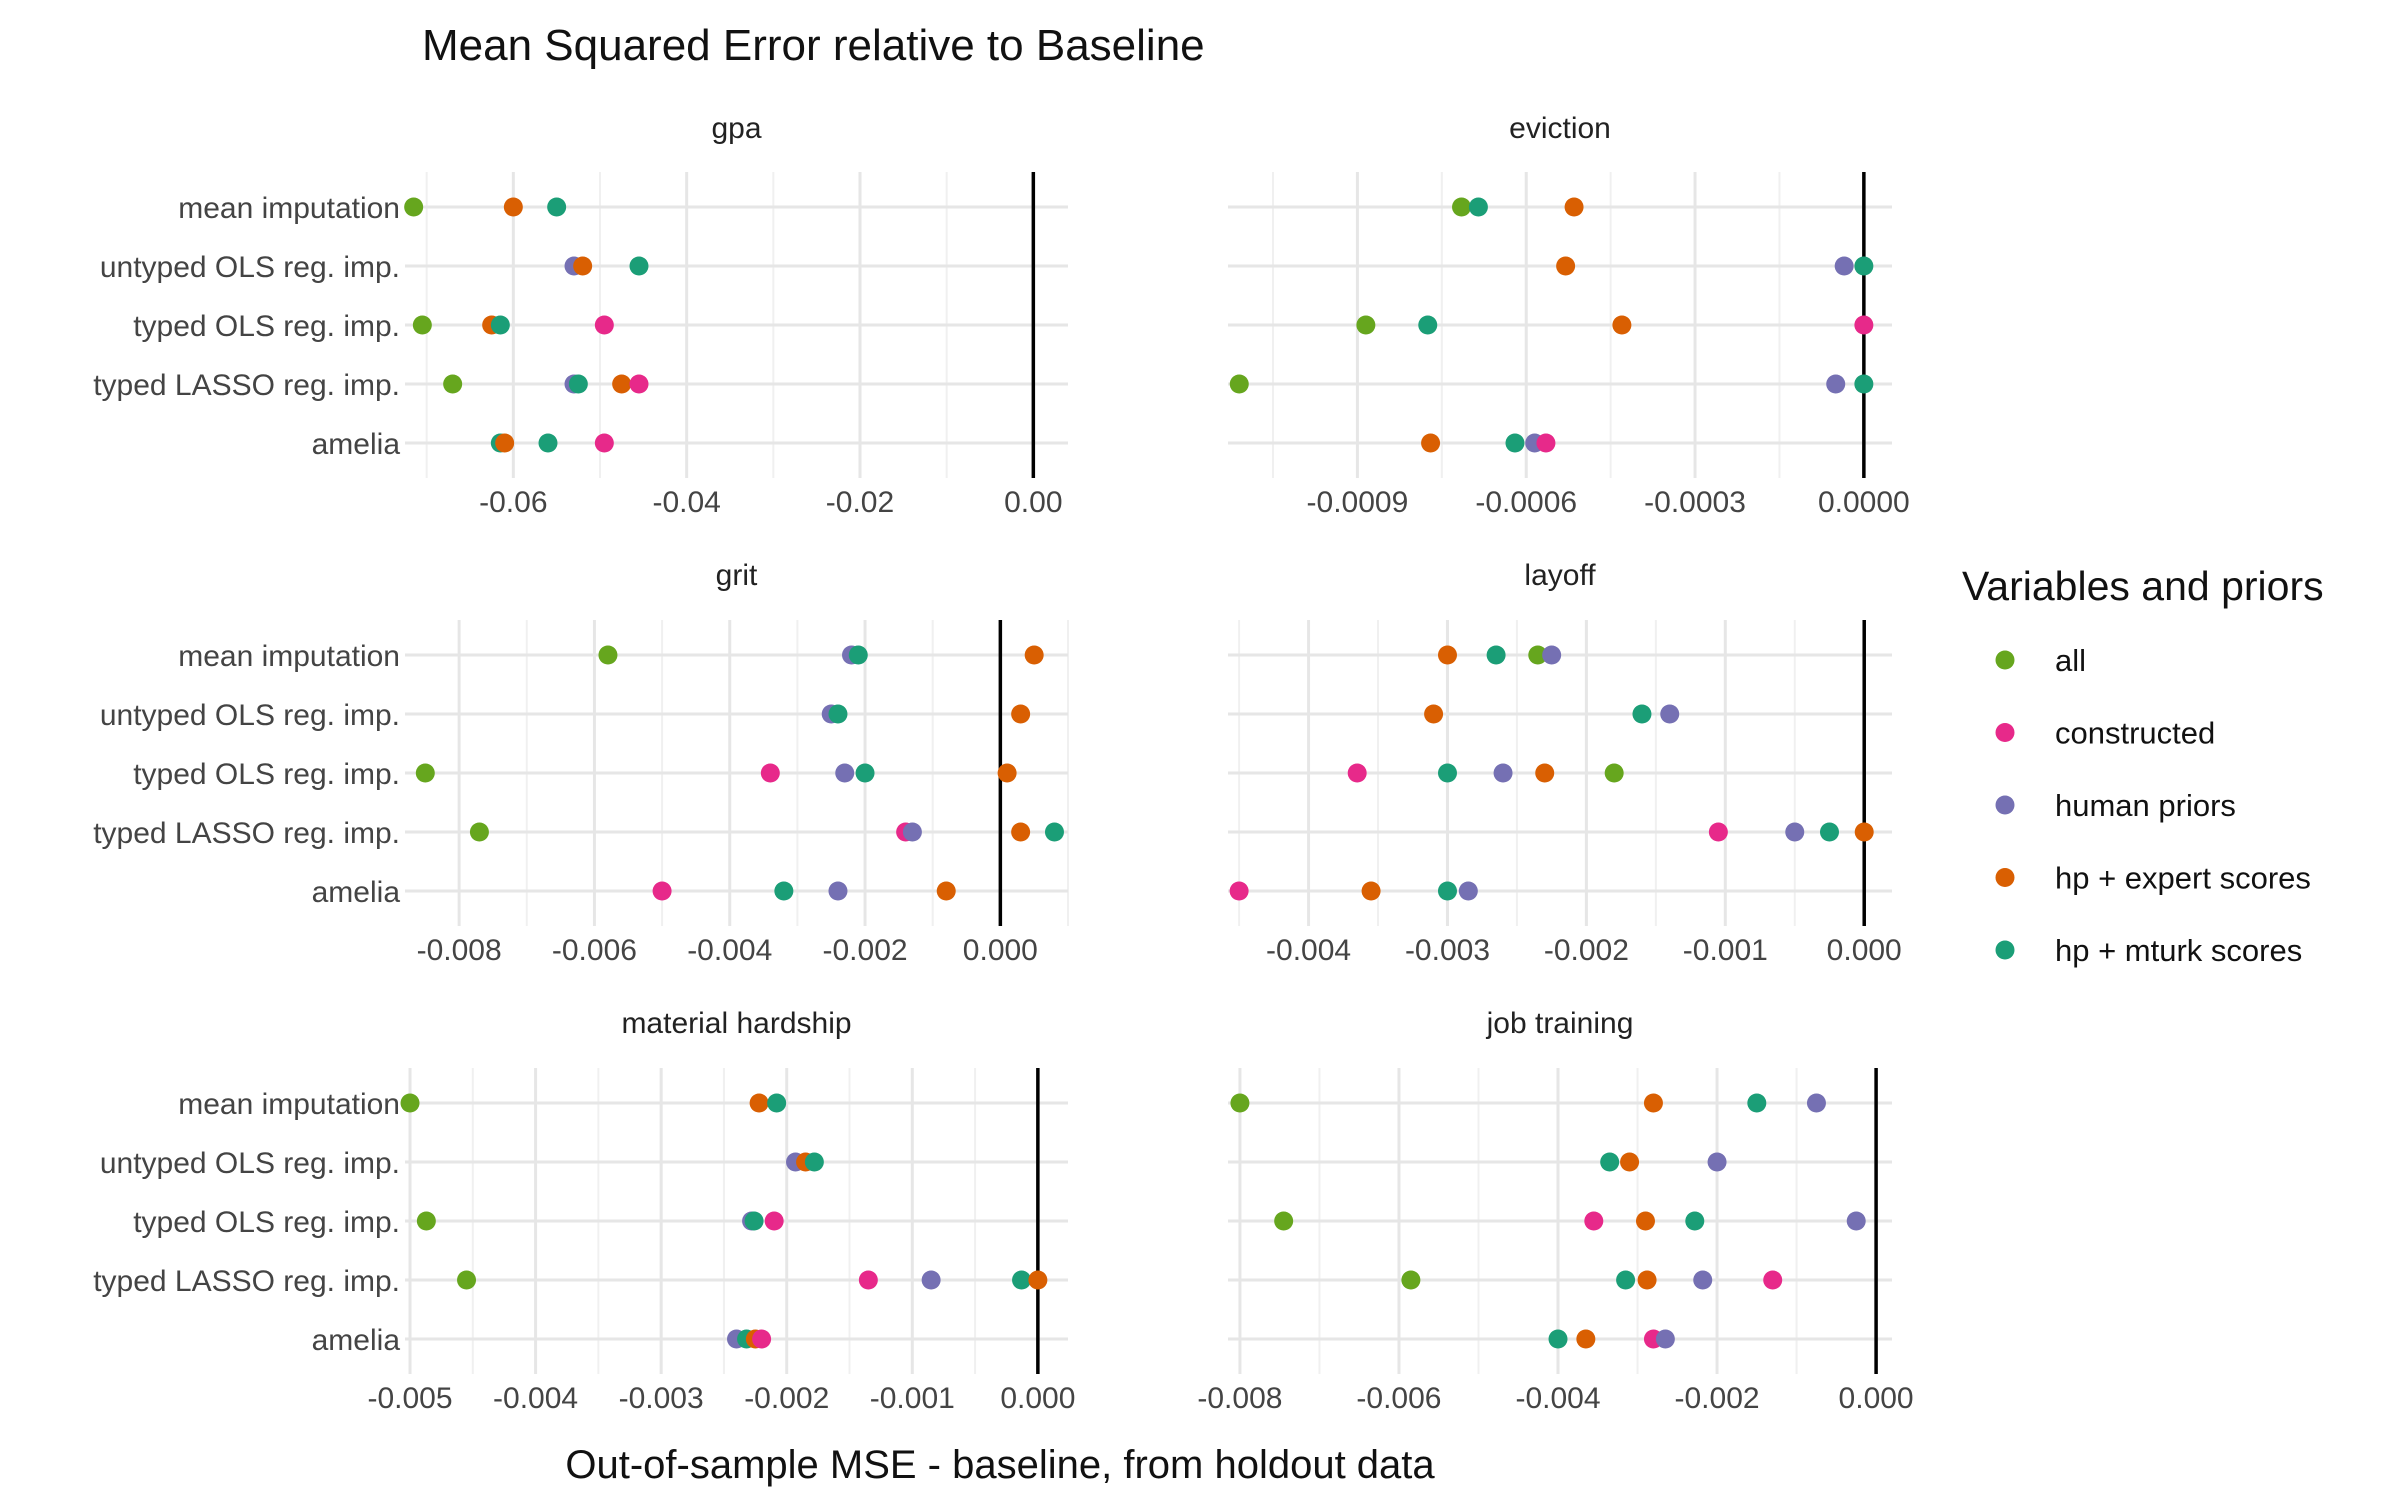 The width and height of the screenshot is (2400, 1500). I want to click on x-tick-label: -0.06, so click(513, 502).